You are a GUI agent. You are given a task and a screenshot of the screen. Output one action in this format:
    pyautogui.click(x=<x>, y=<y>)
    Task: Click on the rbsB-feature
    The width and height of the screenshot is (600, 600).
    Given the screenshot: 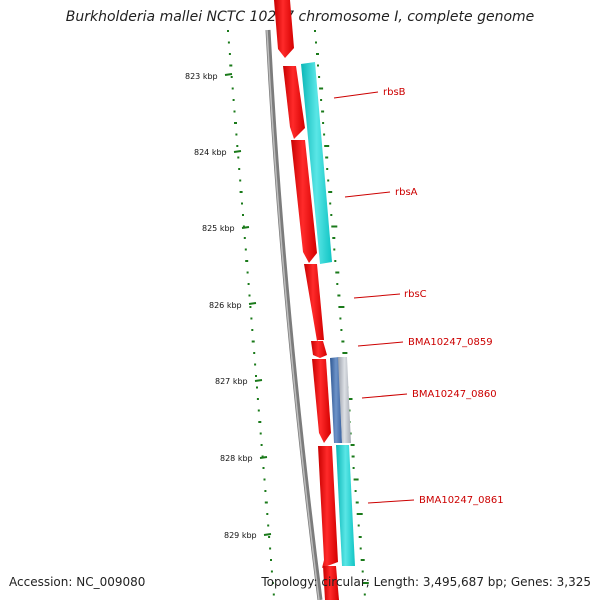 What is the action you would take?
    pyautogui.click(x=316, y=163)
    